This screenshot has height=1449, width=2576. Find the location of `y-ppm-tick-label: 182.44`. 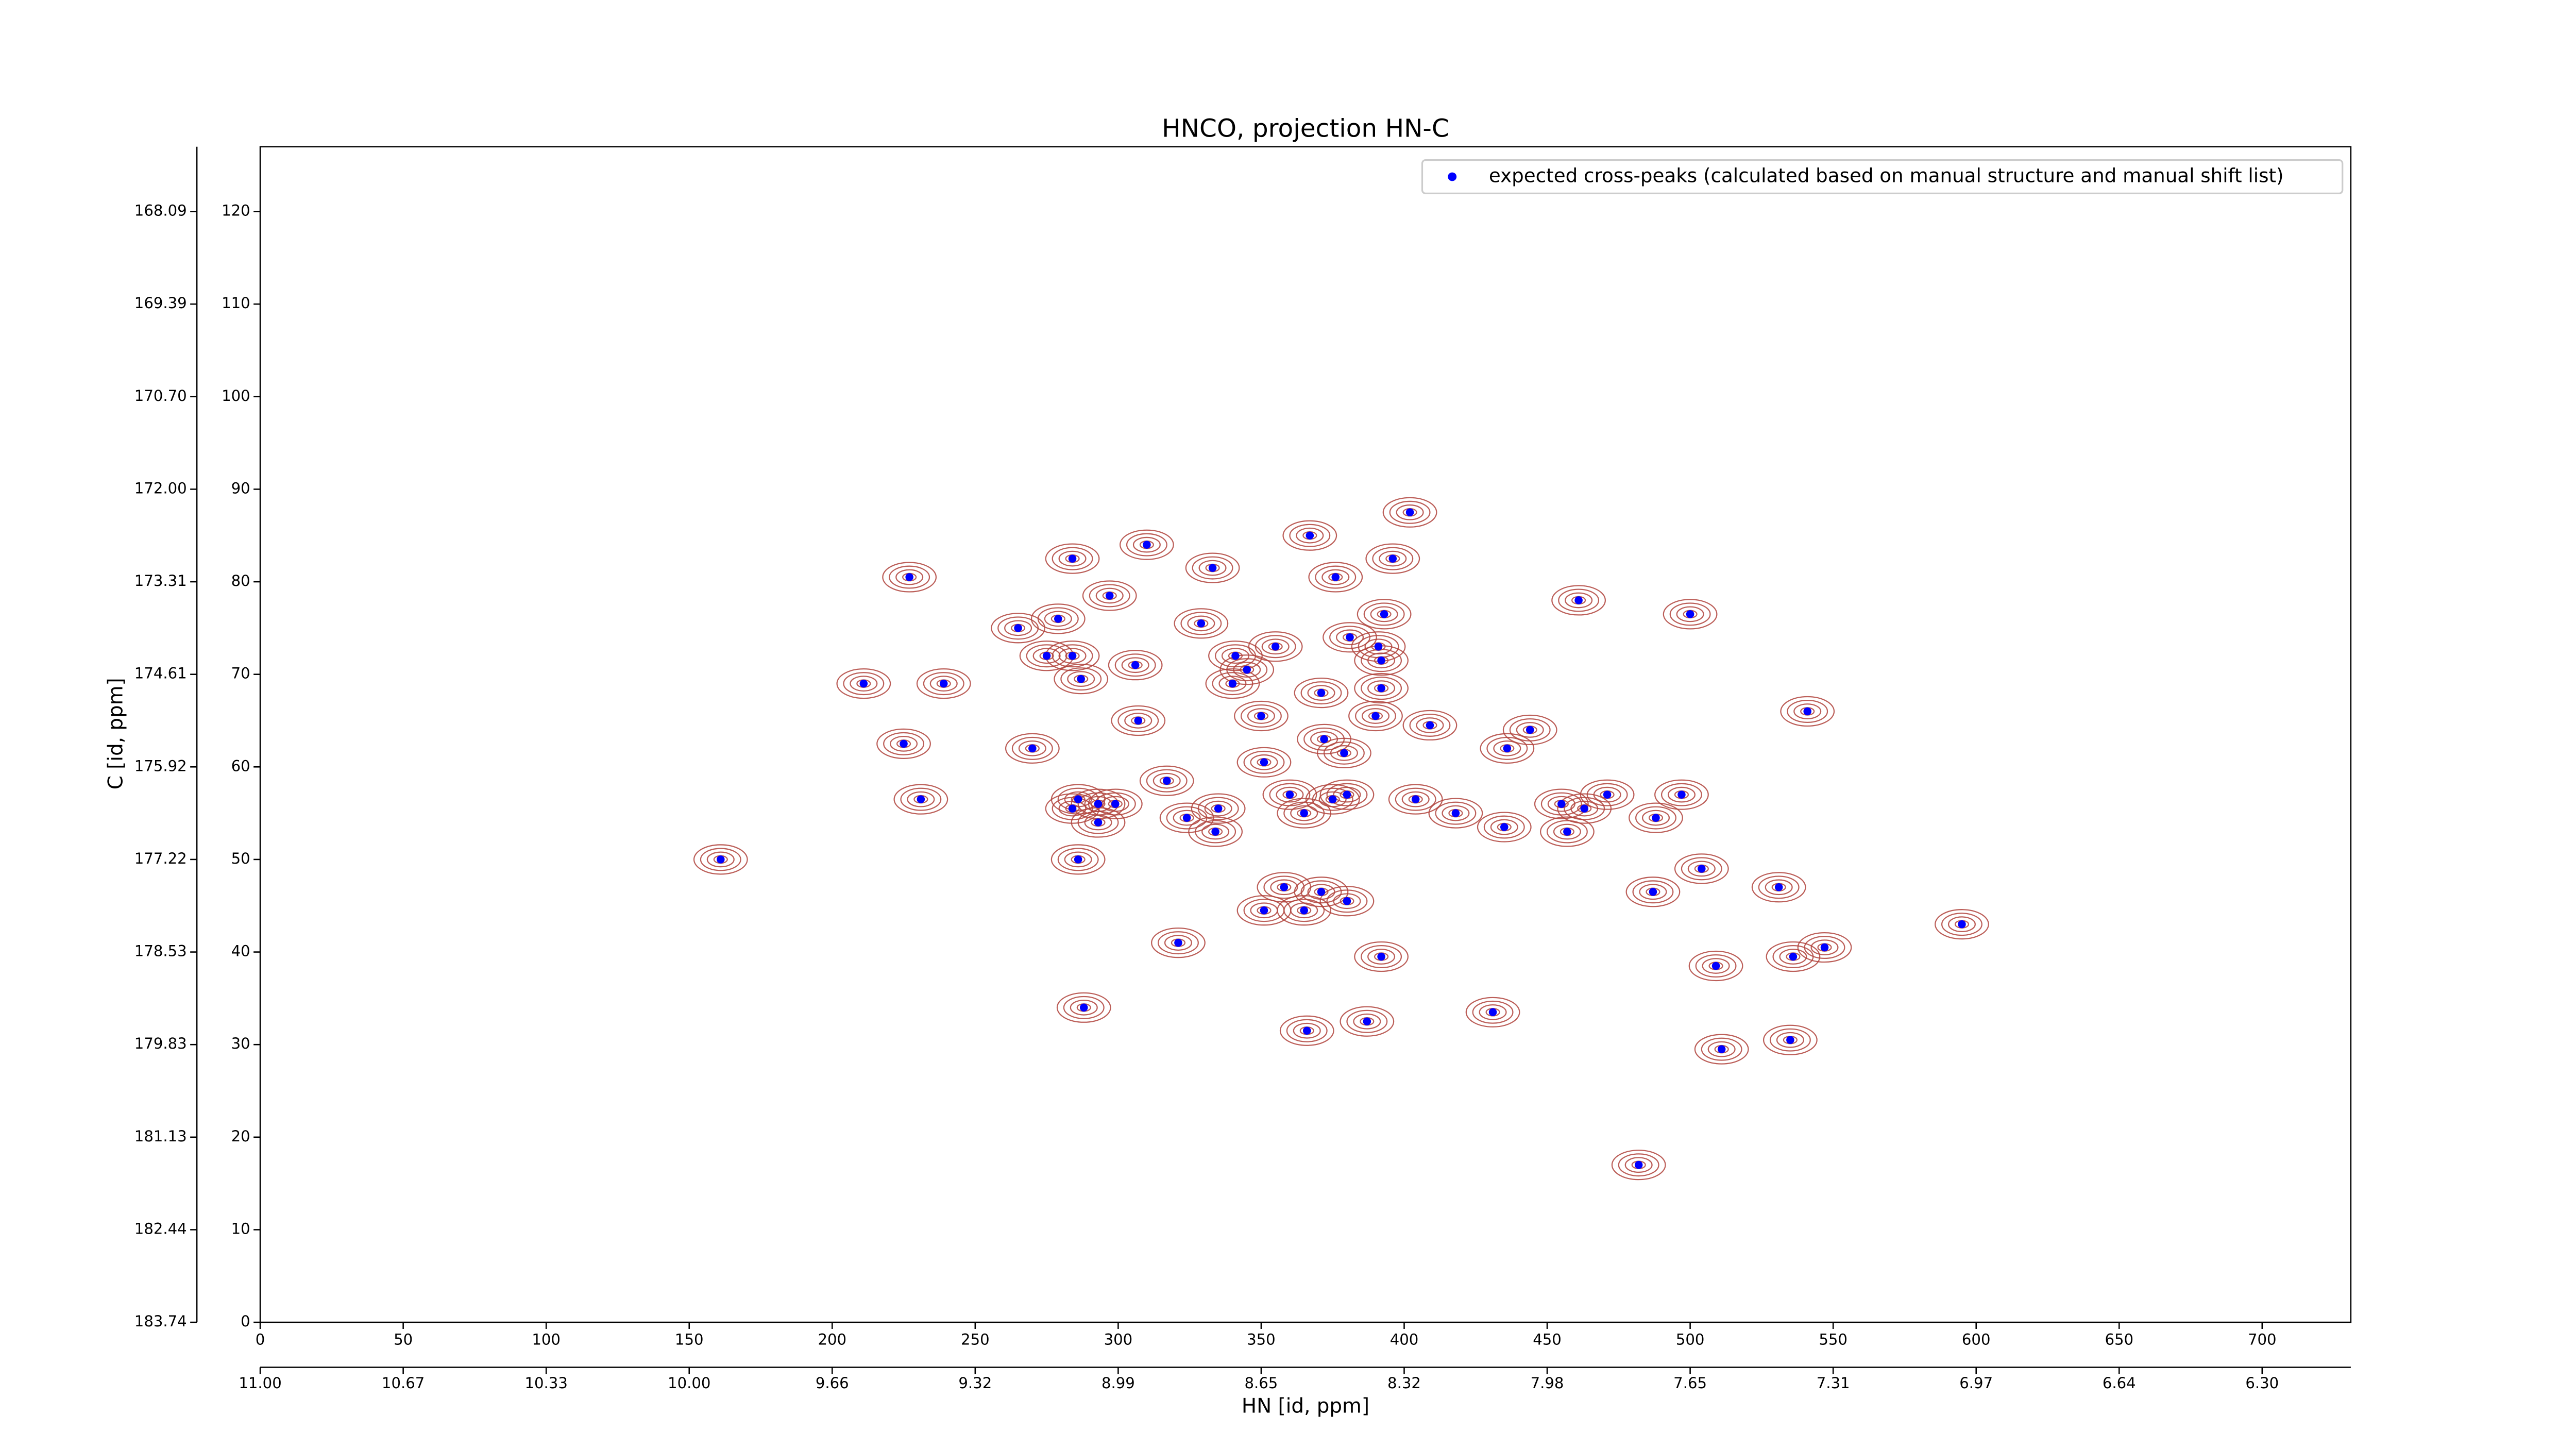

y-ppm-tick-label: 182.44 is located at coordinates (160, 1228).